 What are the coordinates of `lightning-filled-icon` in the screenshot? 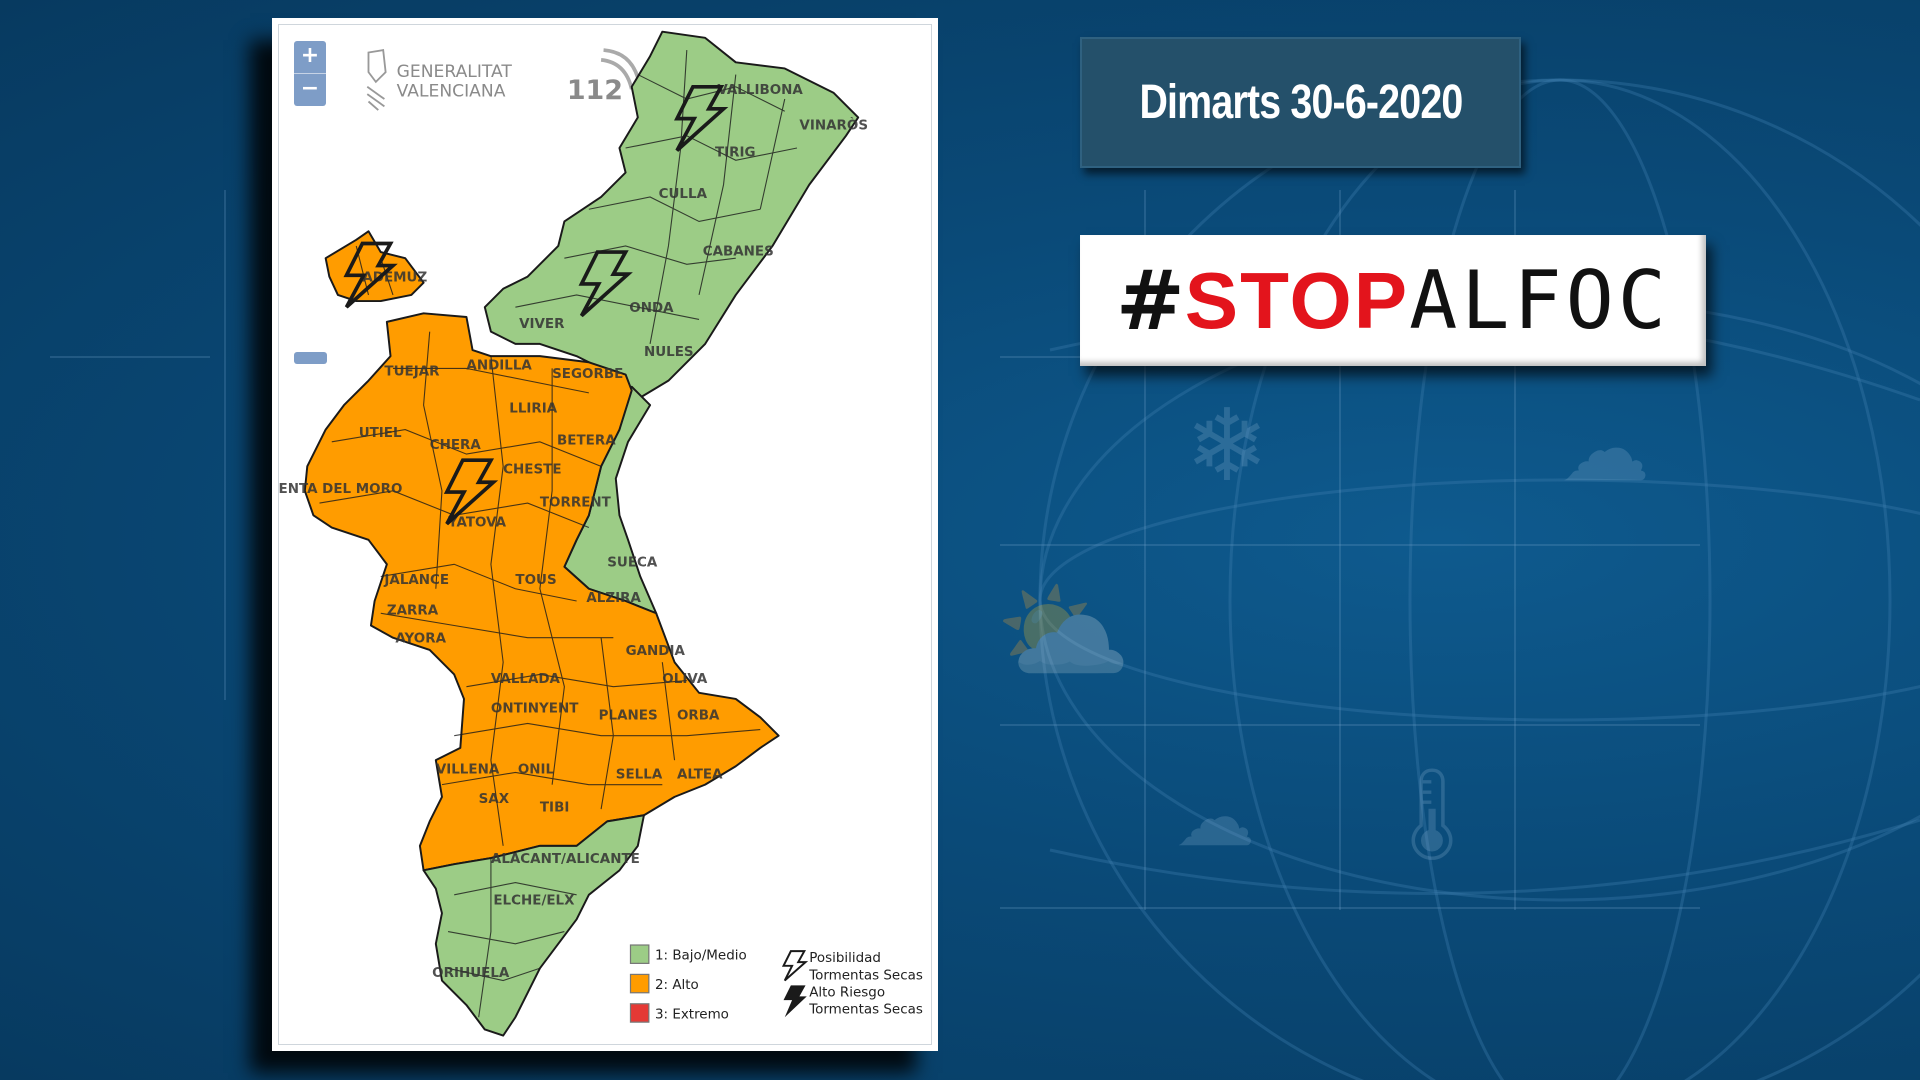 It's located at (795, 1001).